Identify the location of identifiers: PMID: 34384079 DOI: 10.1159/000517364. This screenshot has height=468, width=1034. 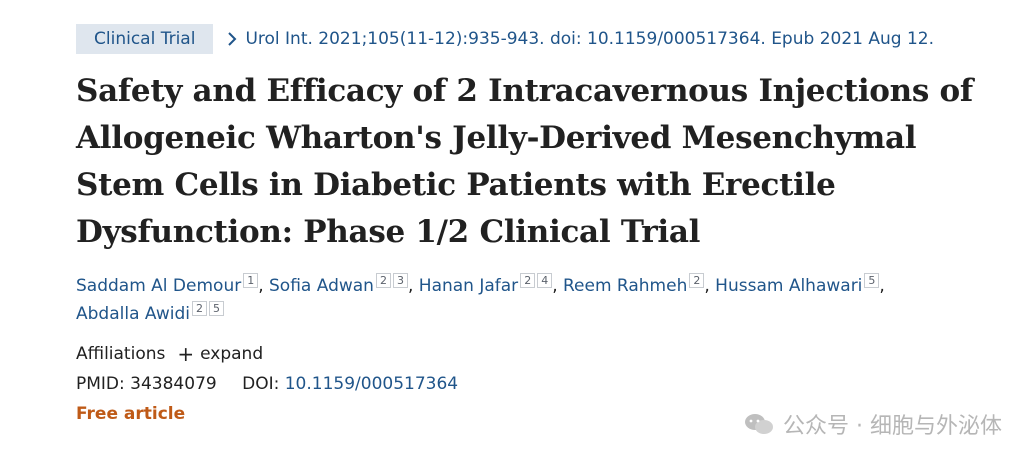
(541, 384).